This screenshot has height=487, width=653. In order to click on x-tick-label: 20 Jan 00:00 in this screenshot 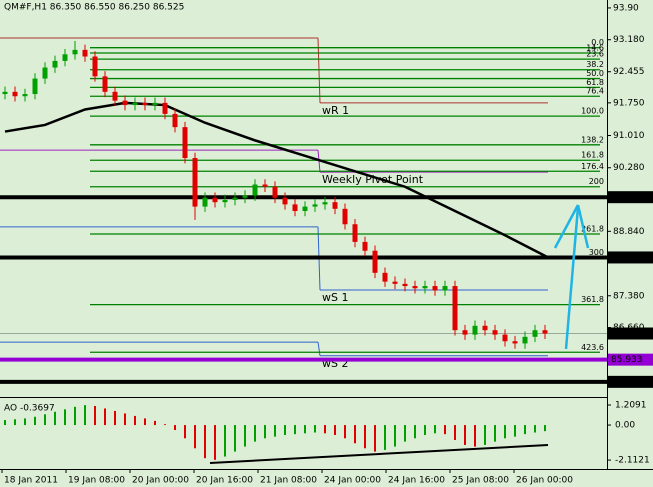, I will do `click(160, 481)`.